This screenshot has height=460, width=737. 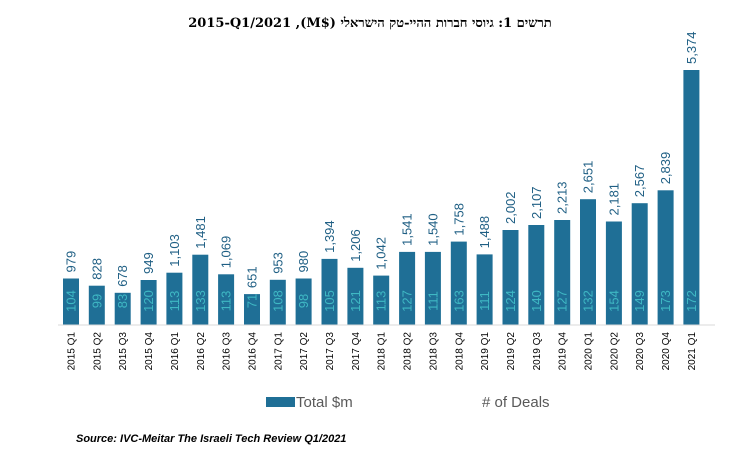 What do you see at coordinates (71, 301) in the screenshot?
I see `deals-label-2015-Q1: 104` at bounding box center [71, 301].